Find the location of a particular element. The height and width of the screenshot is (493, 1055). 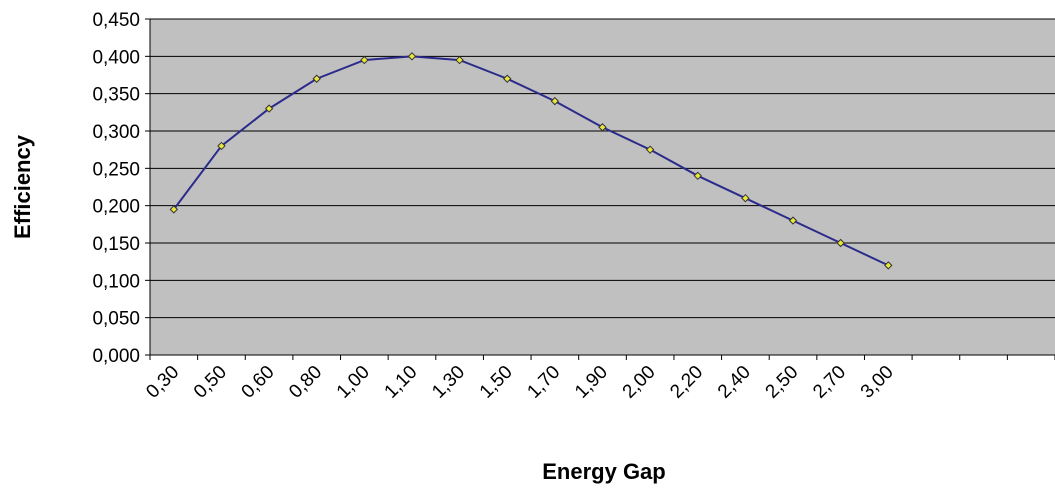

x-tick-label: 2,70 is located at coordinates (829, 382).